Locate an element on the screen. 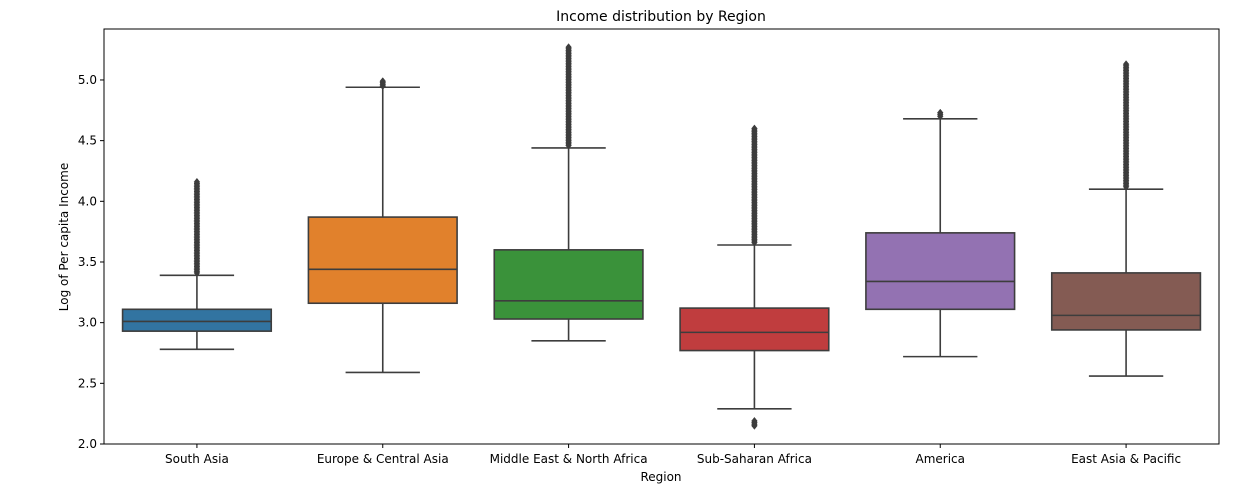 This screenshot has height=502, width=1242. x-tick-label: South Asia is located at coordinates (197, 459).